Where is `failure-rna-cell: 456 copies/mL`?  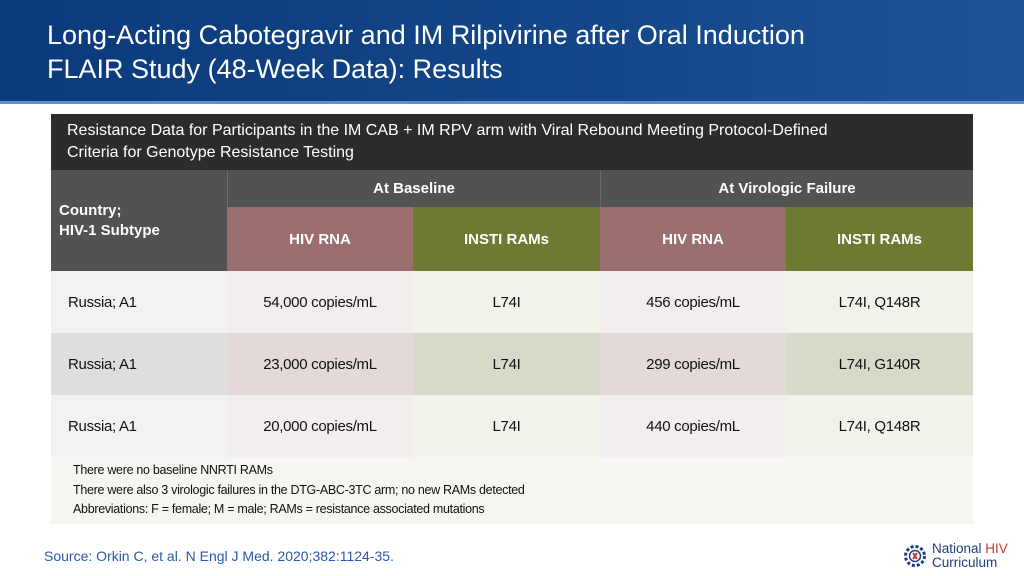
failure-rna-cell: 456 copies/mL is located at coordinates (693, 302).